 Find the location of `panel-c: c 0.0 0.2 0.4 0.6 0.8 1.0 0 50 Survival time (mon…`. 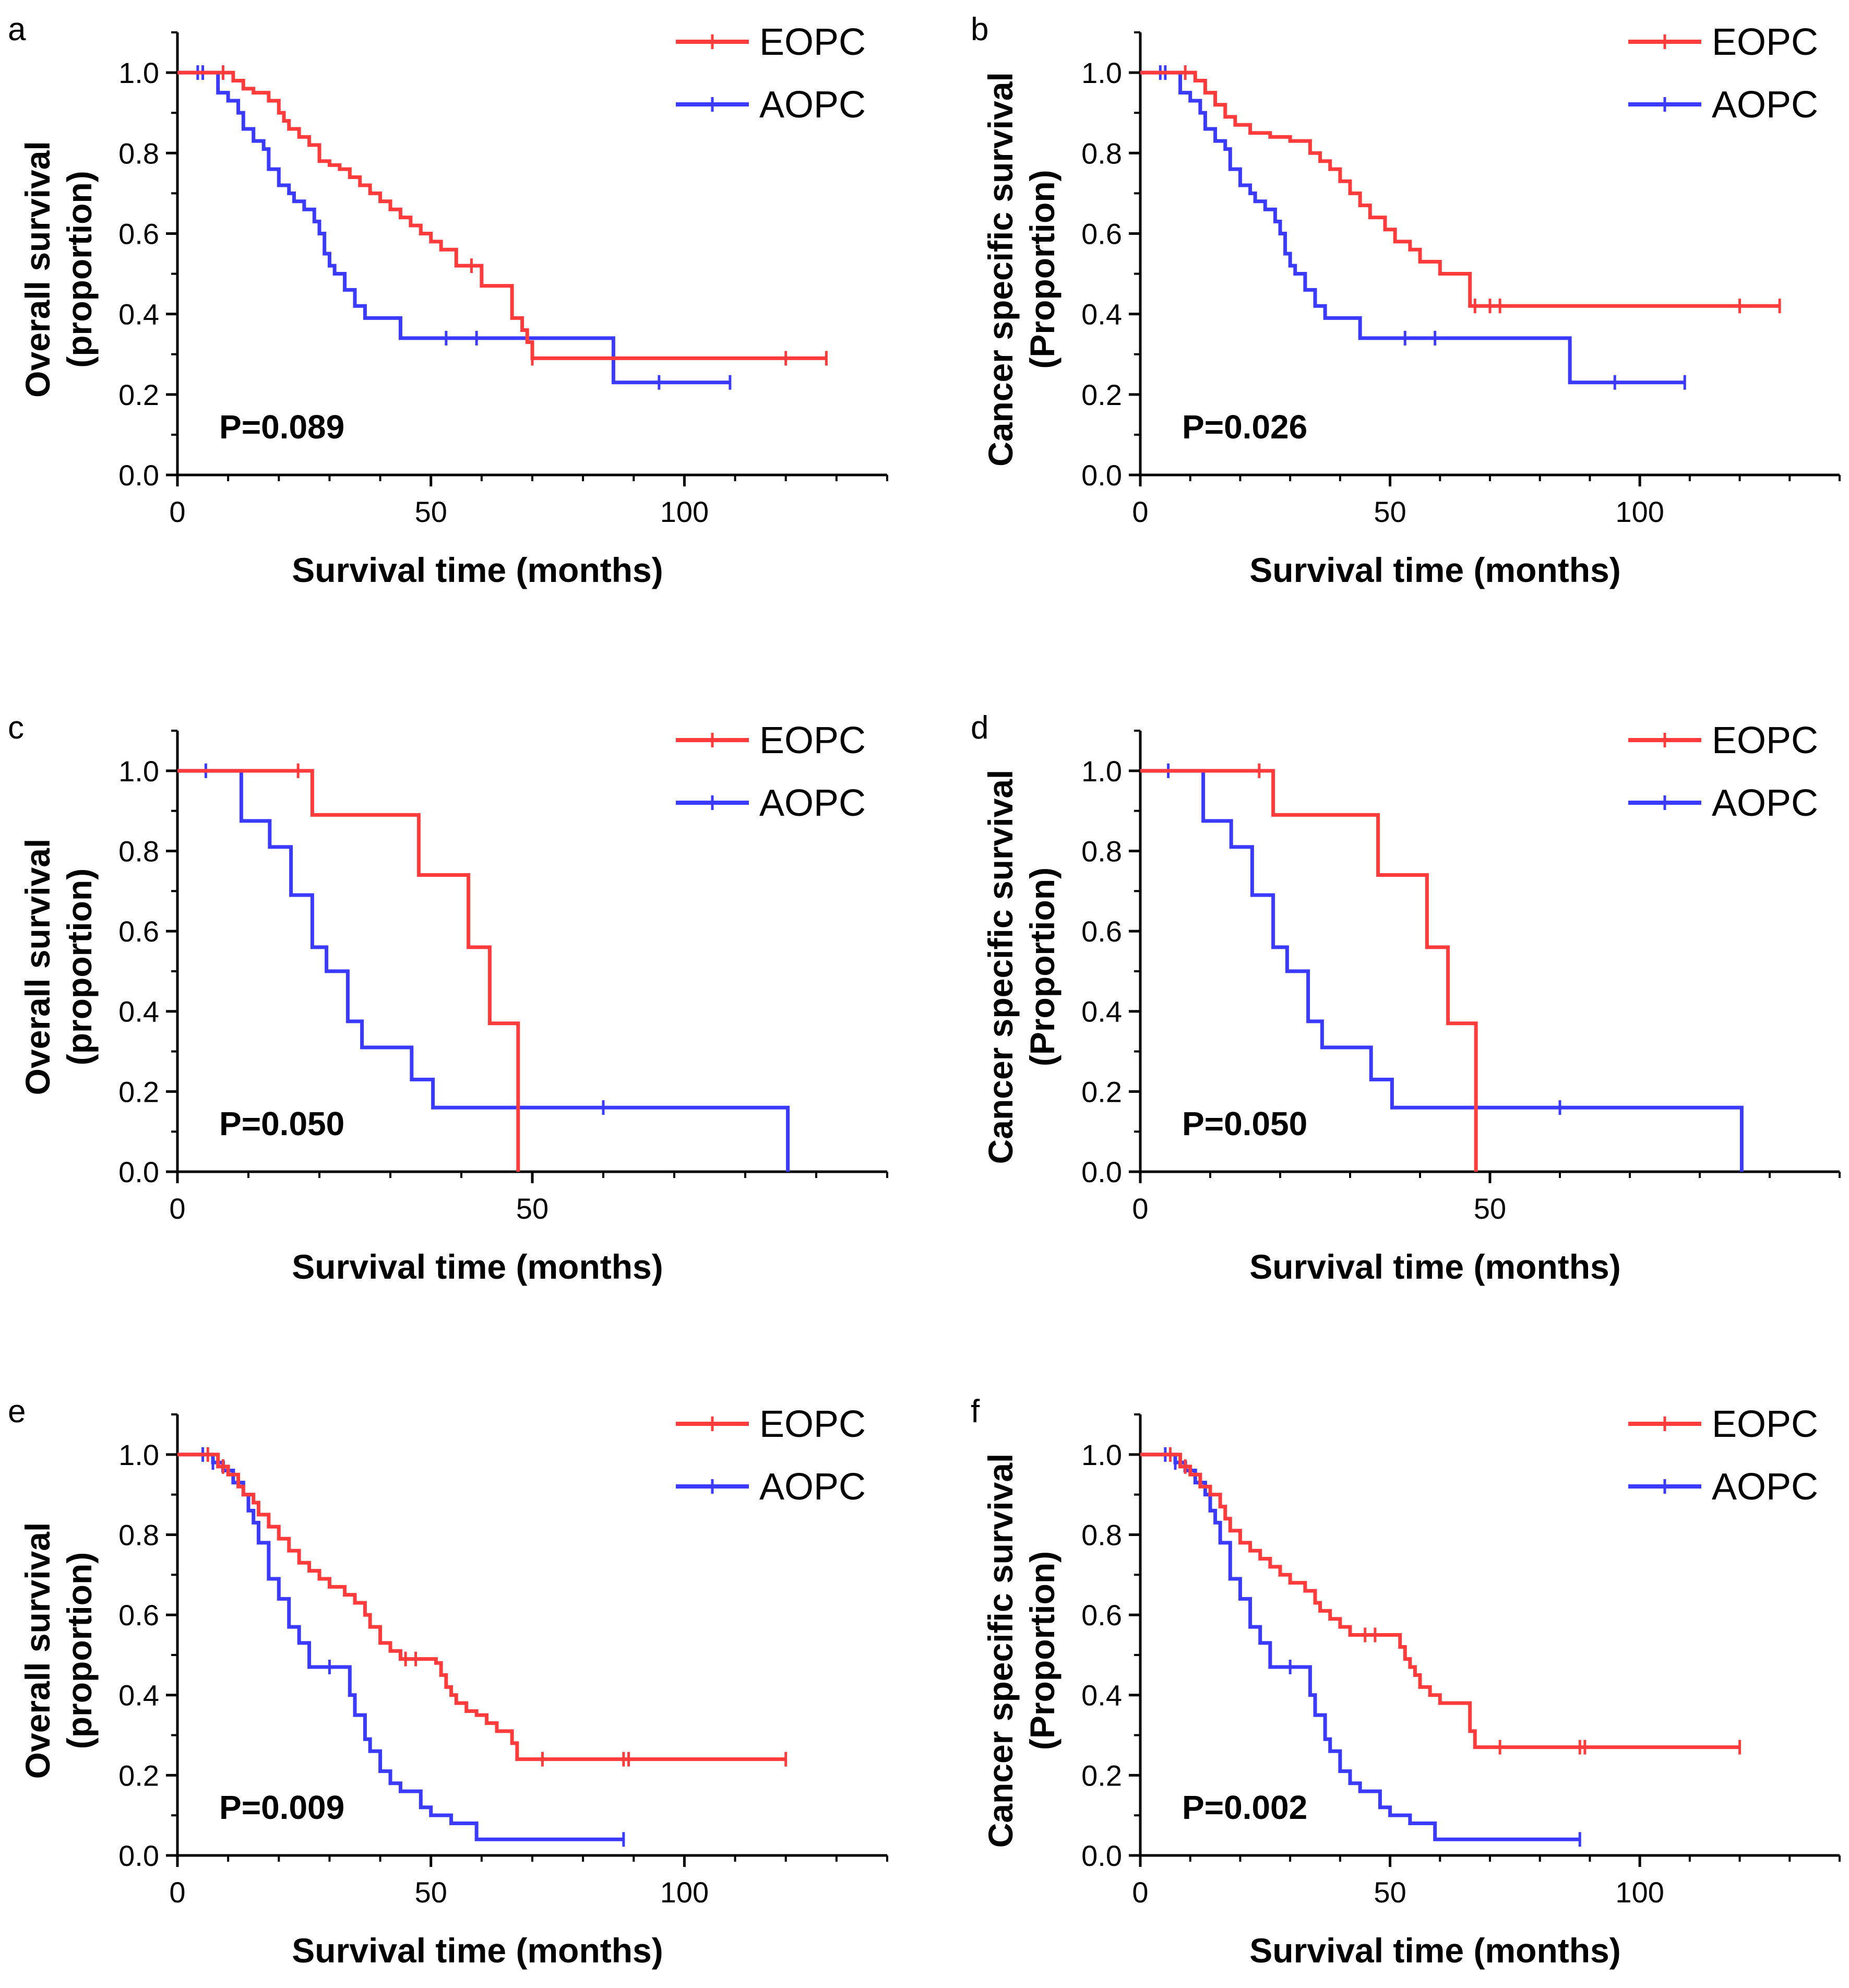

panel-c: c 0.0 0.2 0.4 0.6 0.8 1.0 0 50 Survival time (mon… is located at coordinates (448, 998).